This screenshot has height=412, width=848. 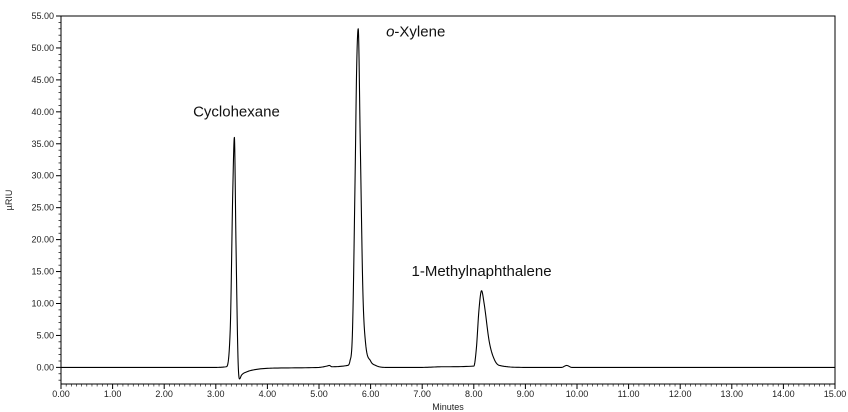 What do you see at coordinates (371, 394) in the screenshot?
I see `x-tick-label: 6.00` at bounding box center [371, 394].